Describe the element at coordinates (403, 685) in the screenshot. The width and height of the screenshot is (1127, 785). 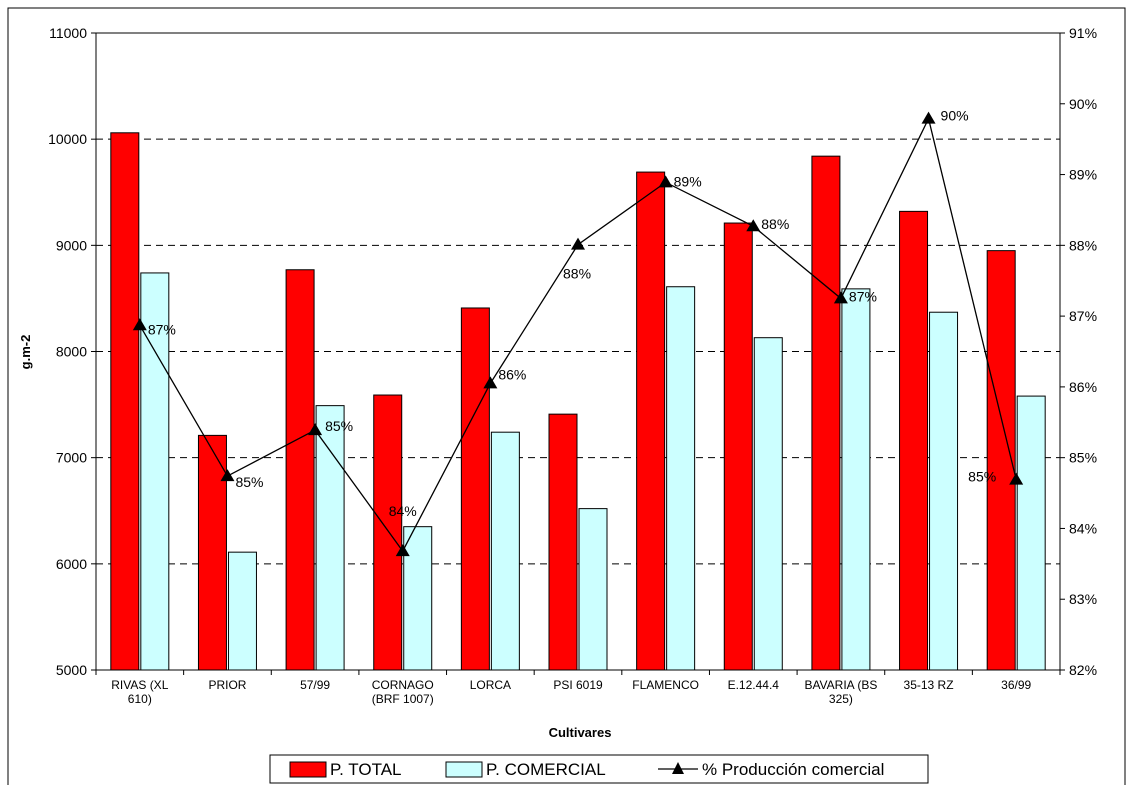
I see `category-label: CORNAGO` at that location.